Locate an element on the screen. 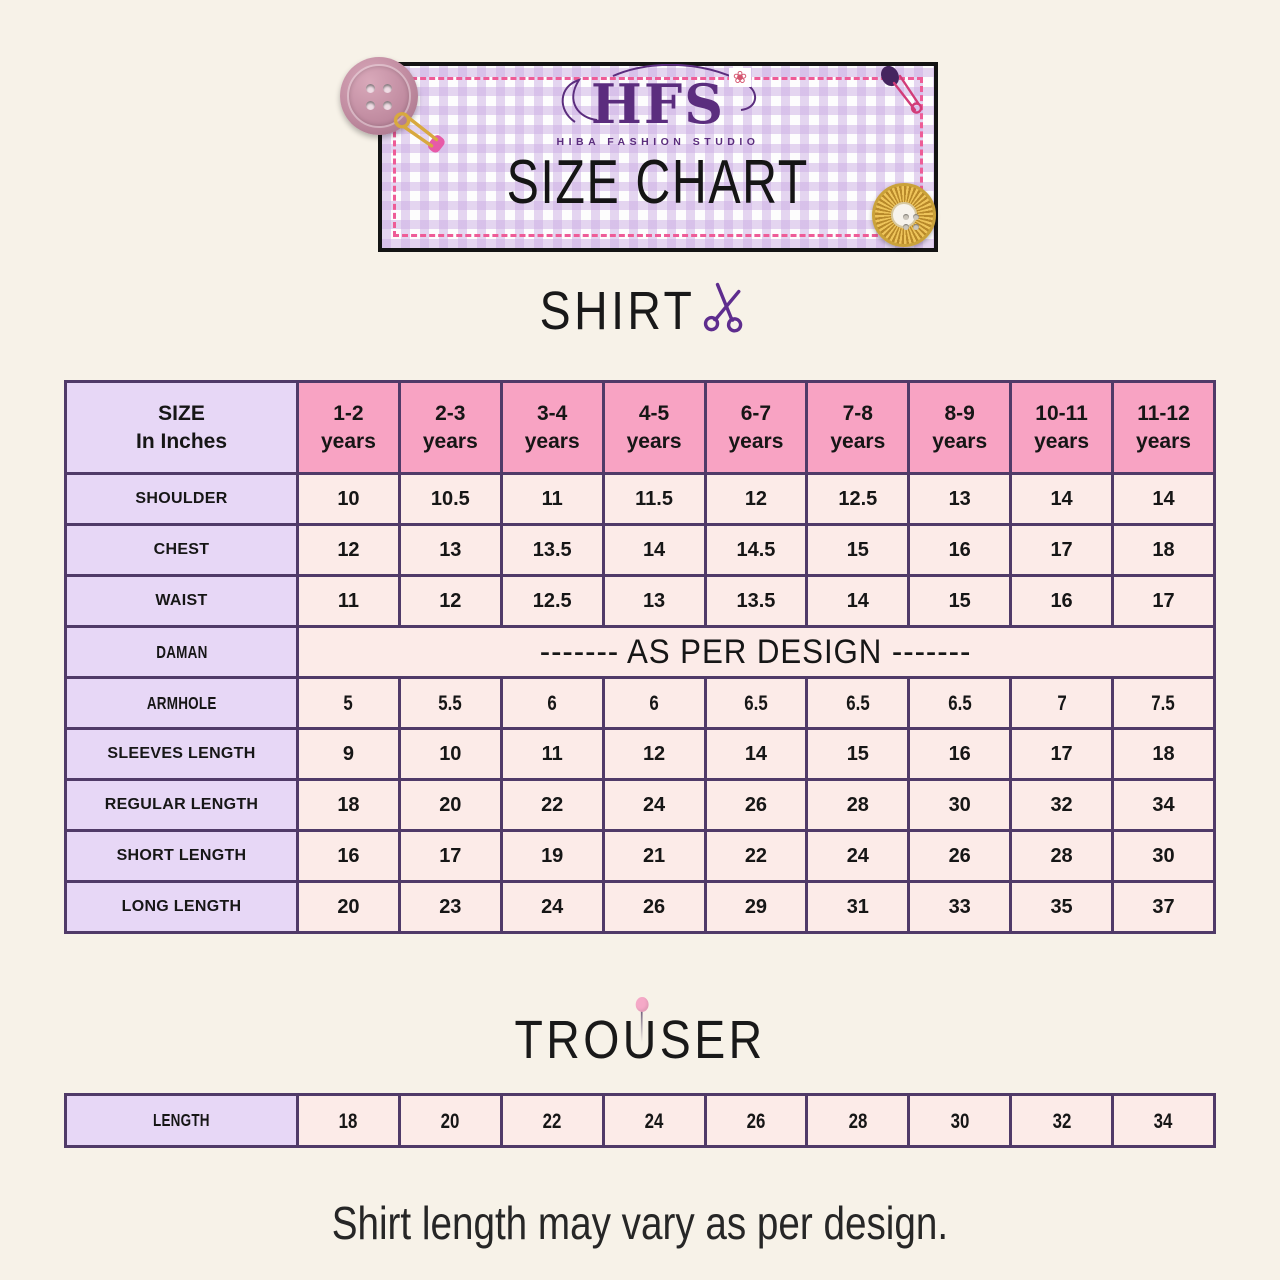 The height and width of the screenshot is (1280, 1280). row-label: REGULAR LENGTH is located at coordinates (181, 805).